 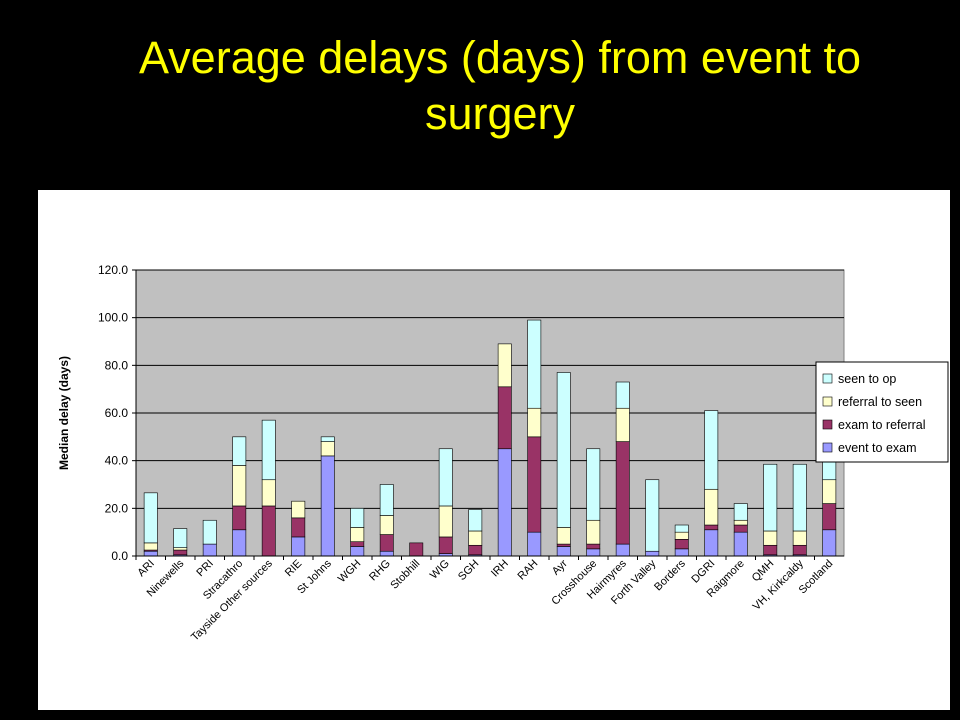 What do you see at coordinates (350, 572) in the screenshot?
I see `x-tick-label: WGH` at bounding box center [350, 572].